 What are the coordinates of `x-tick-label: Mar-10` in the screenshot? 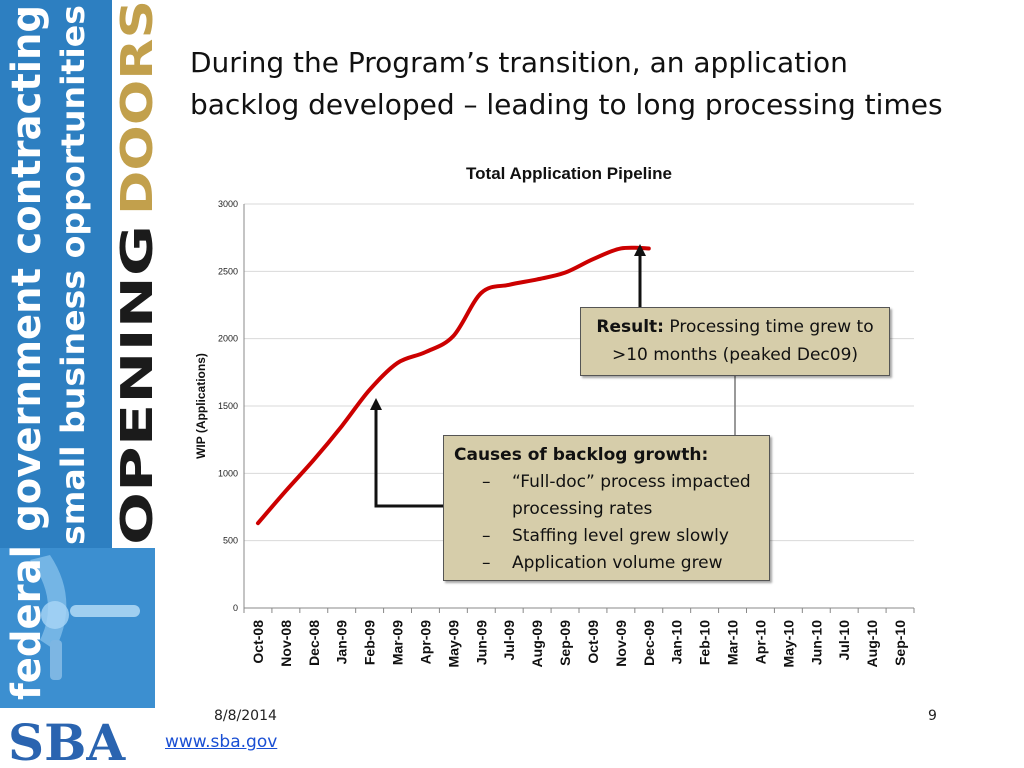 It's located at (733, 642).